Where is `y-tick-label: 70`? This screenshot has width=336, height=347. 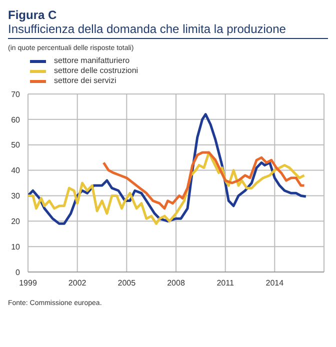 y-tick-label: 70 is located at coordinates (16, 94).